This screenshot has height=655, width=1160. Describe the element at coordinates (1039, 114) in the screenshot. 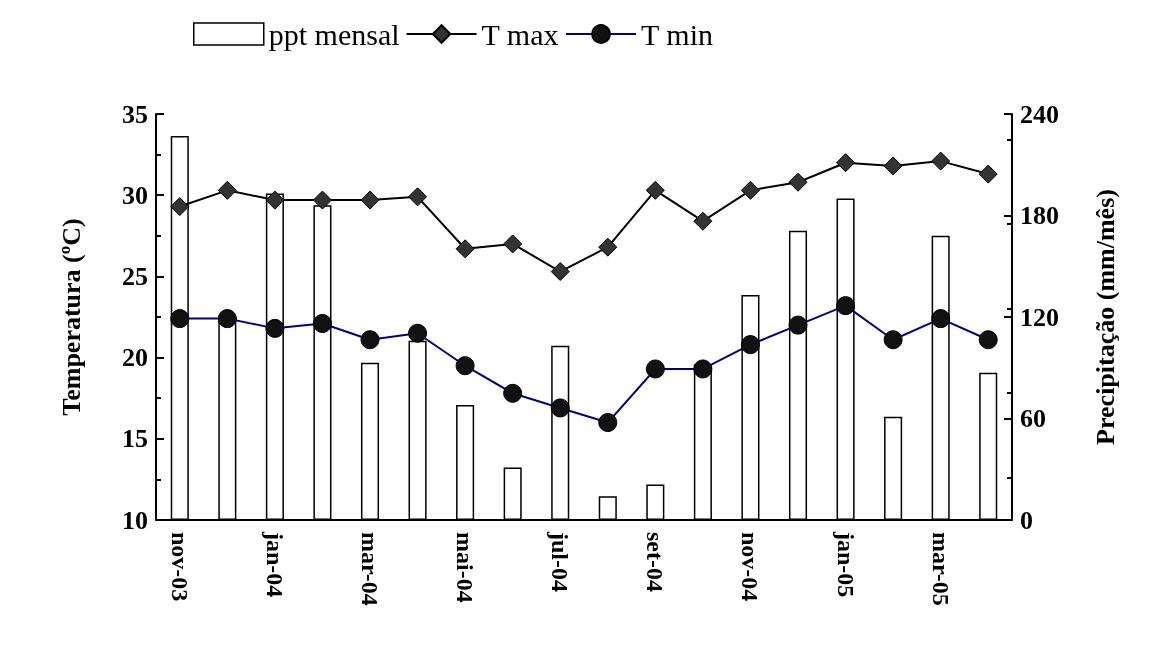

I see `y2-tick-label: 240` at that location.